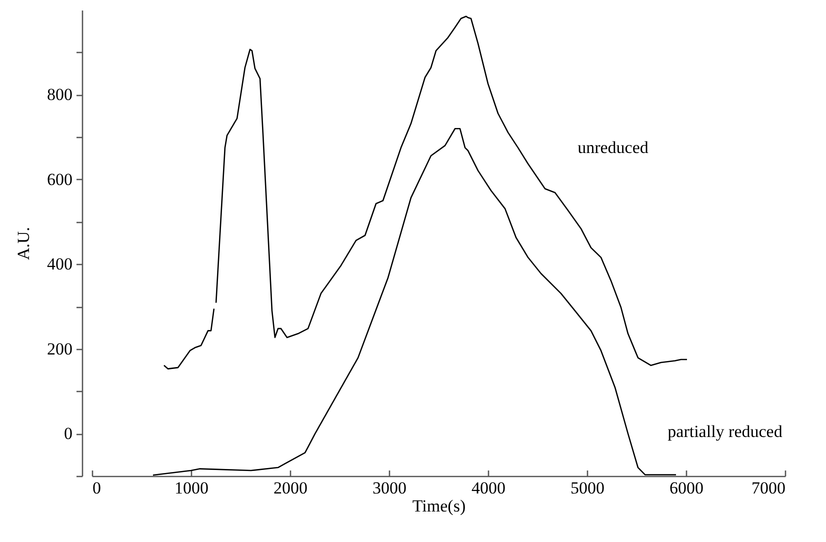 The image size is (826, 542). Describe the element at coordinates (613, 147) in the screenshot. I see `text: unreduced` at that location.